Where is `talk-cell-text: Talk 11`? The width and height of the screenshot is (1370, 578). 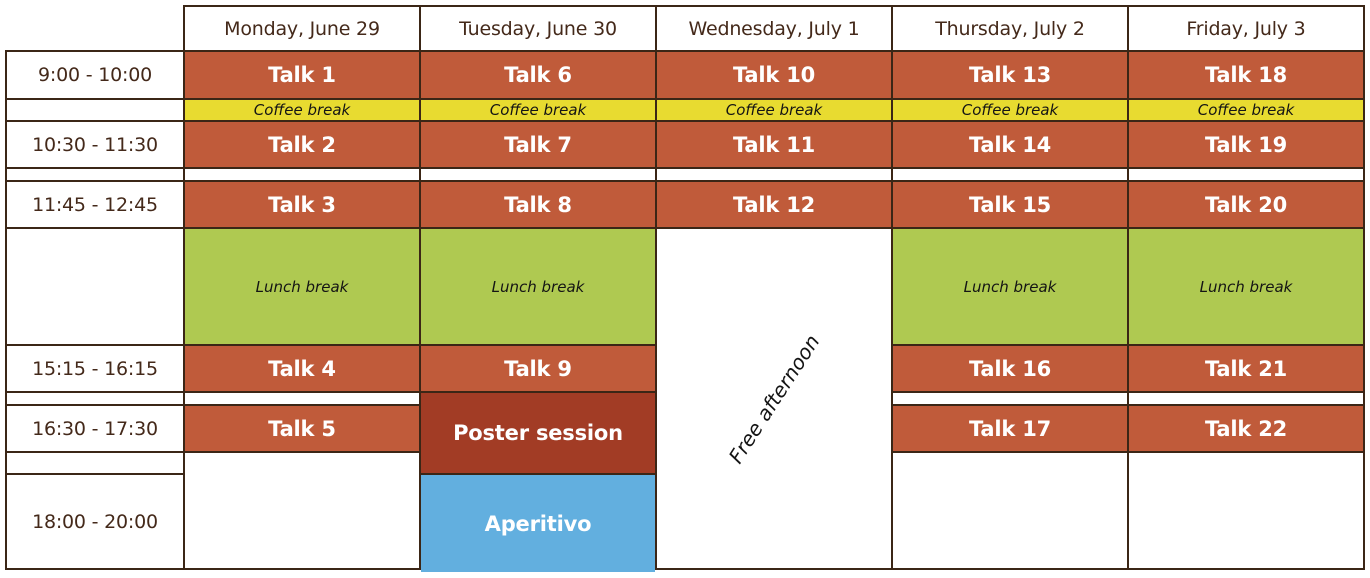
talk-cell-text: Talk 11 is located at coordinates (774, 144).